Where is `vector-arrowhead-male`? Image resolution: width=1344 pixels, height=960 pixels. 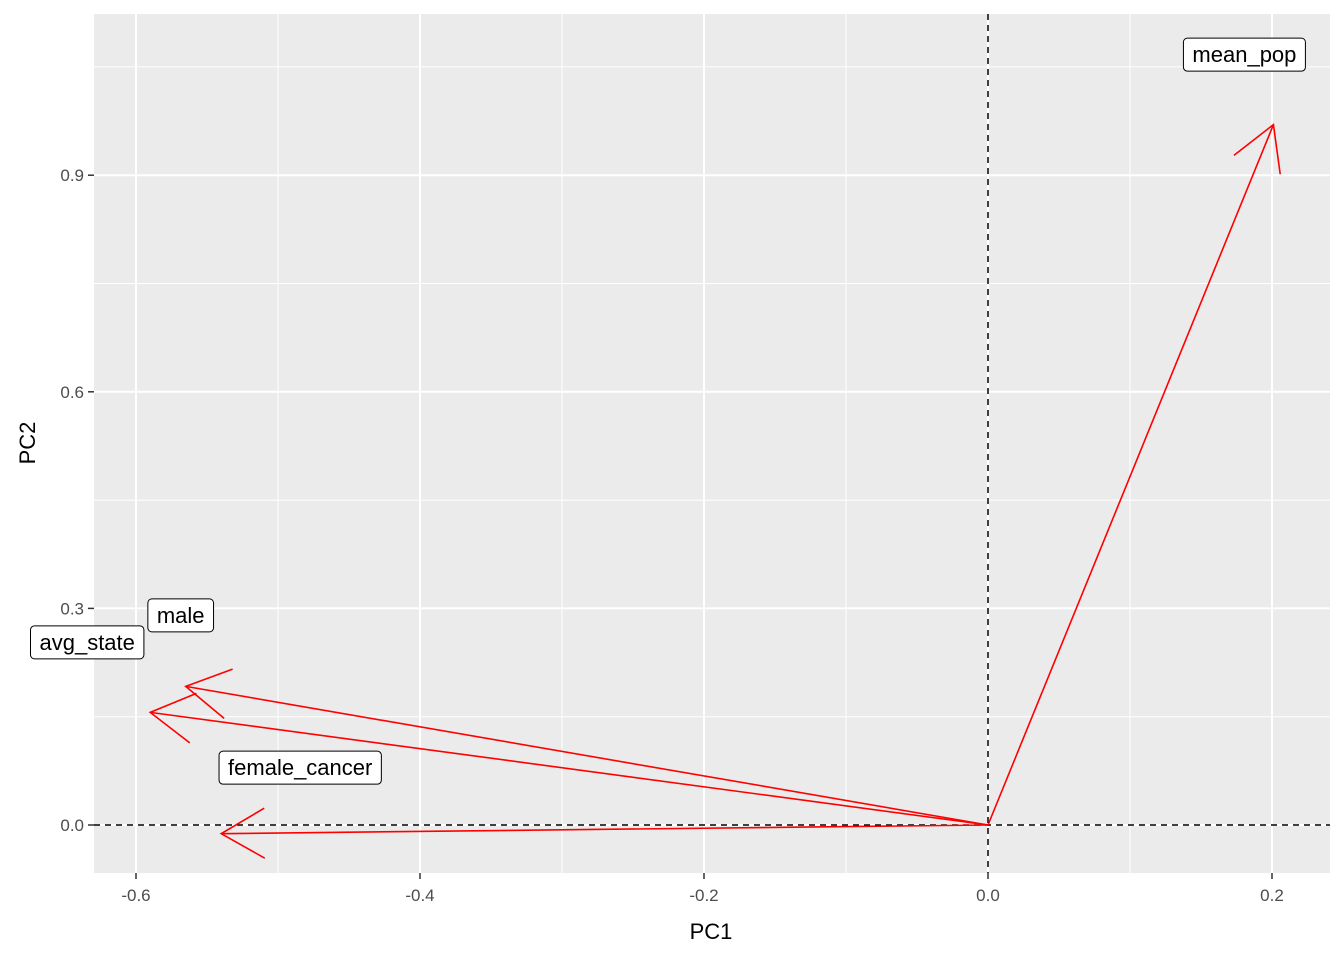 vector-arrowhead-male is located at coordinates (208, 693).